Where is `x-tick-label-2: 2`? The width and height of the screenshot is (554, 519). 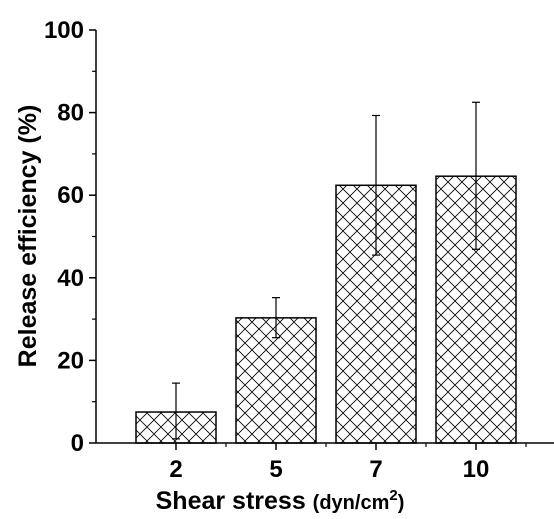 x-tick-label-2: 2 is located at coordinates (175, 469).